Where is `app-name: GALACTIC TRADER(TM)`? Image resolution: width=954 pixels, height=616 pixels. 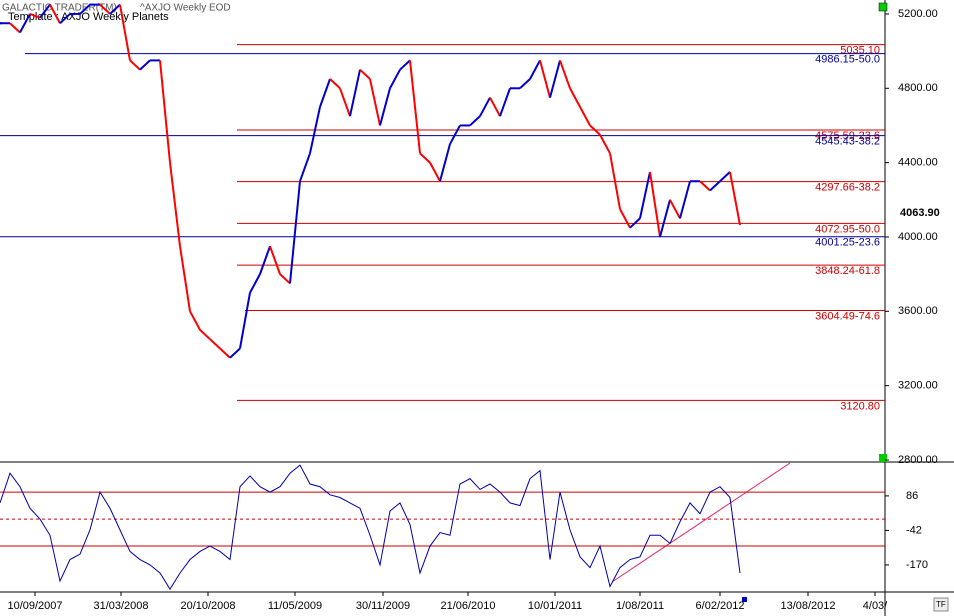 app-name: GALACTIC TRADER(TM) is located at coordinates (59, 8).